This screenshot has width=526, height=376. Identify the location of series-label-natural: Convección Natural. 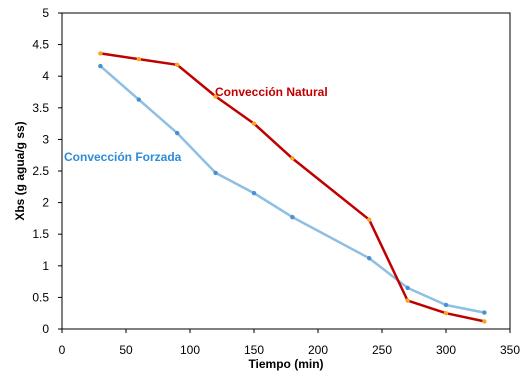
(271, 92).